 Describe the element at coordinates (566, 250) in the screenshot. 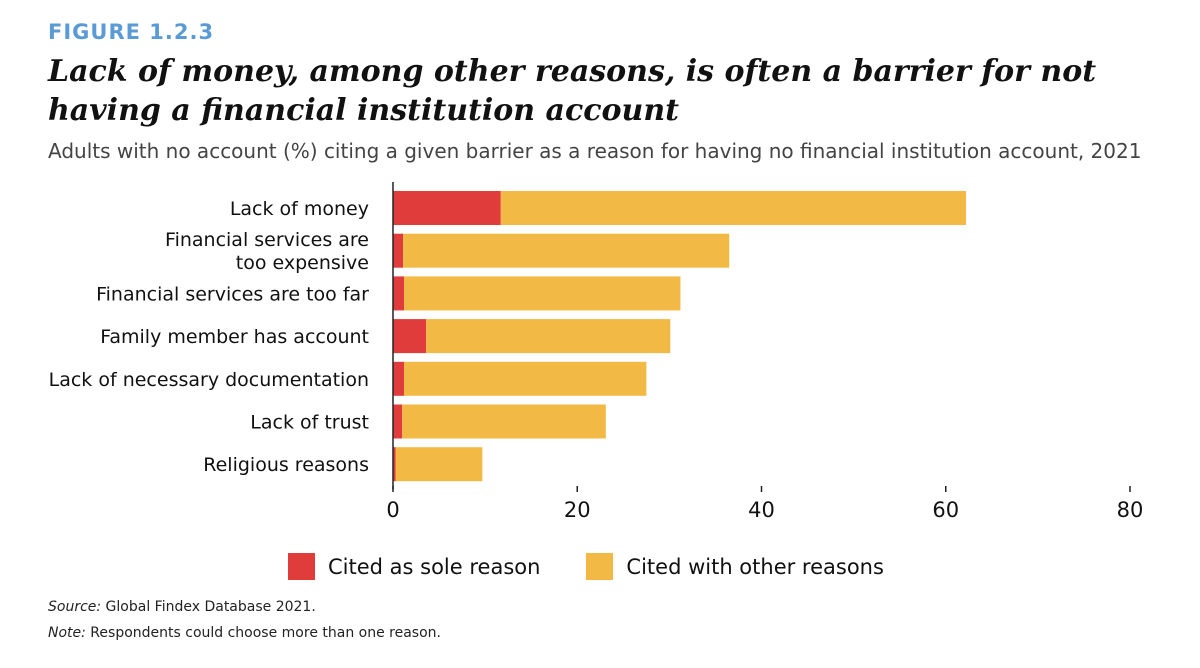

I see `bar-financial-services-are-too-expensive-other` at that location.